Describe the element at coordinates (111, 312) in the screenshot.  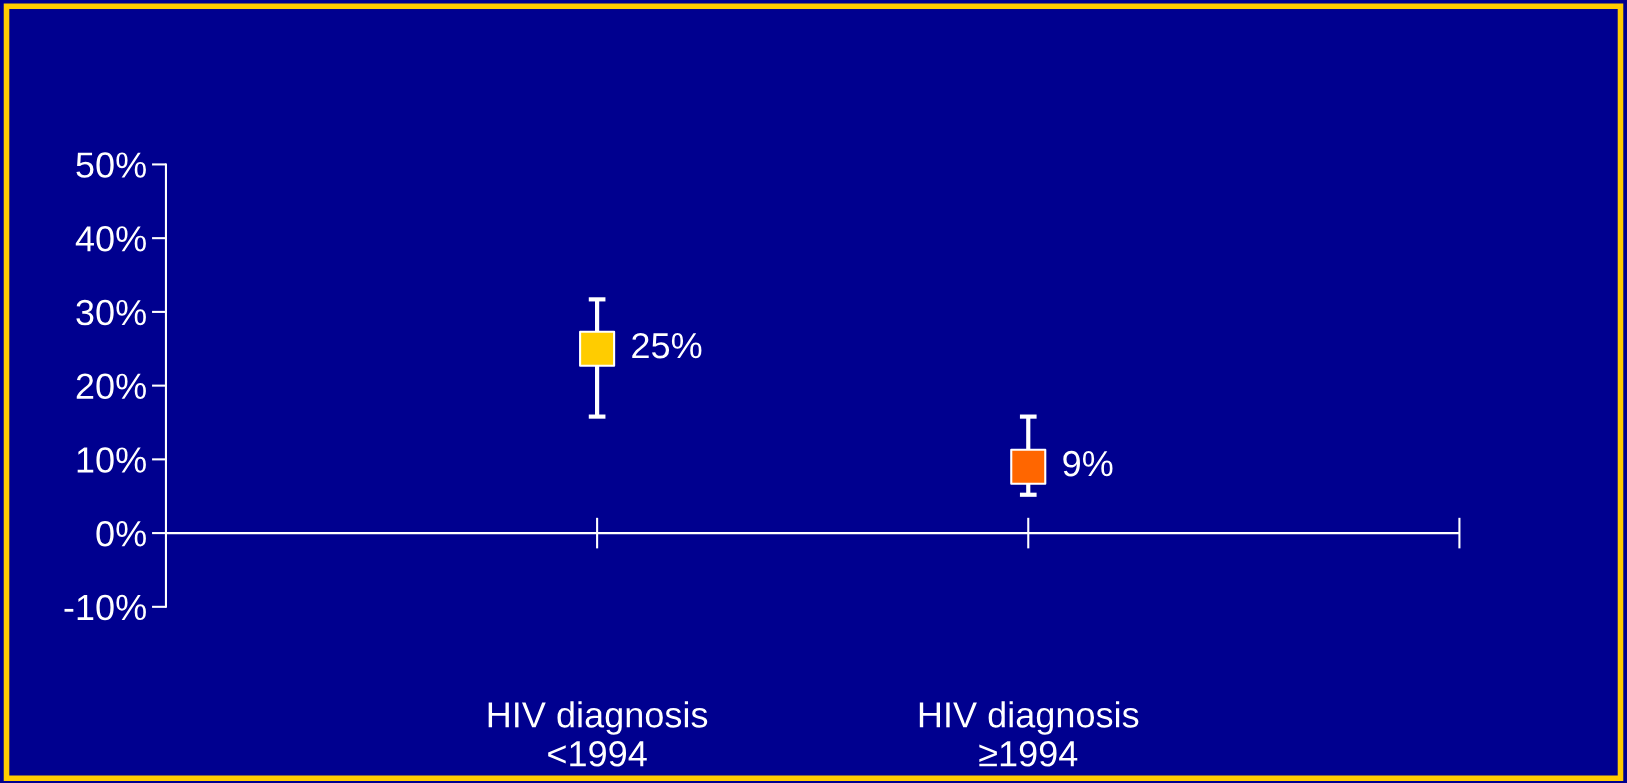
I see `y-tick-label: 30%` at that location.